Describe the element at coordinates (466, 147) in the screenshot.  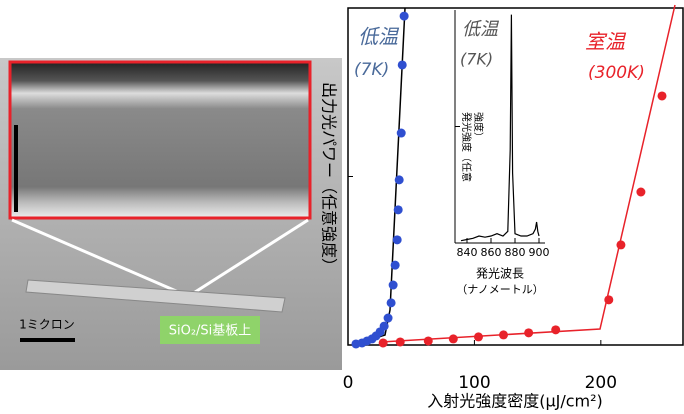
I see `y-axis-label: 発光強度（任意` at that location.